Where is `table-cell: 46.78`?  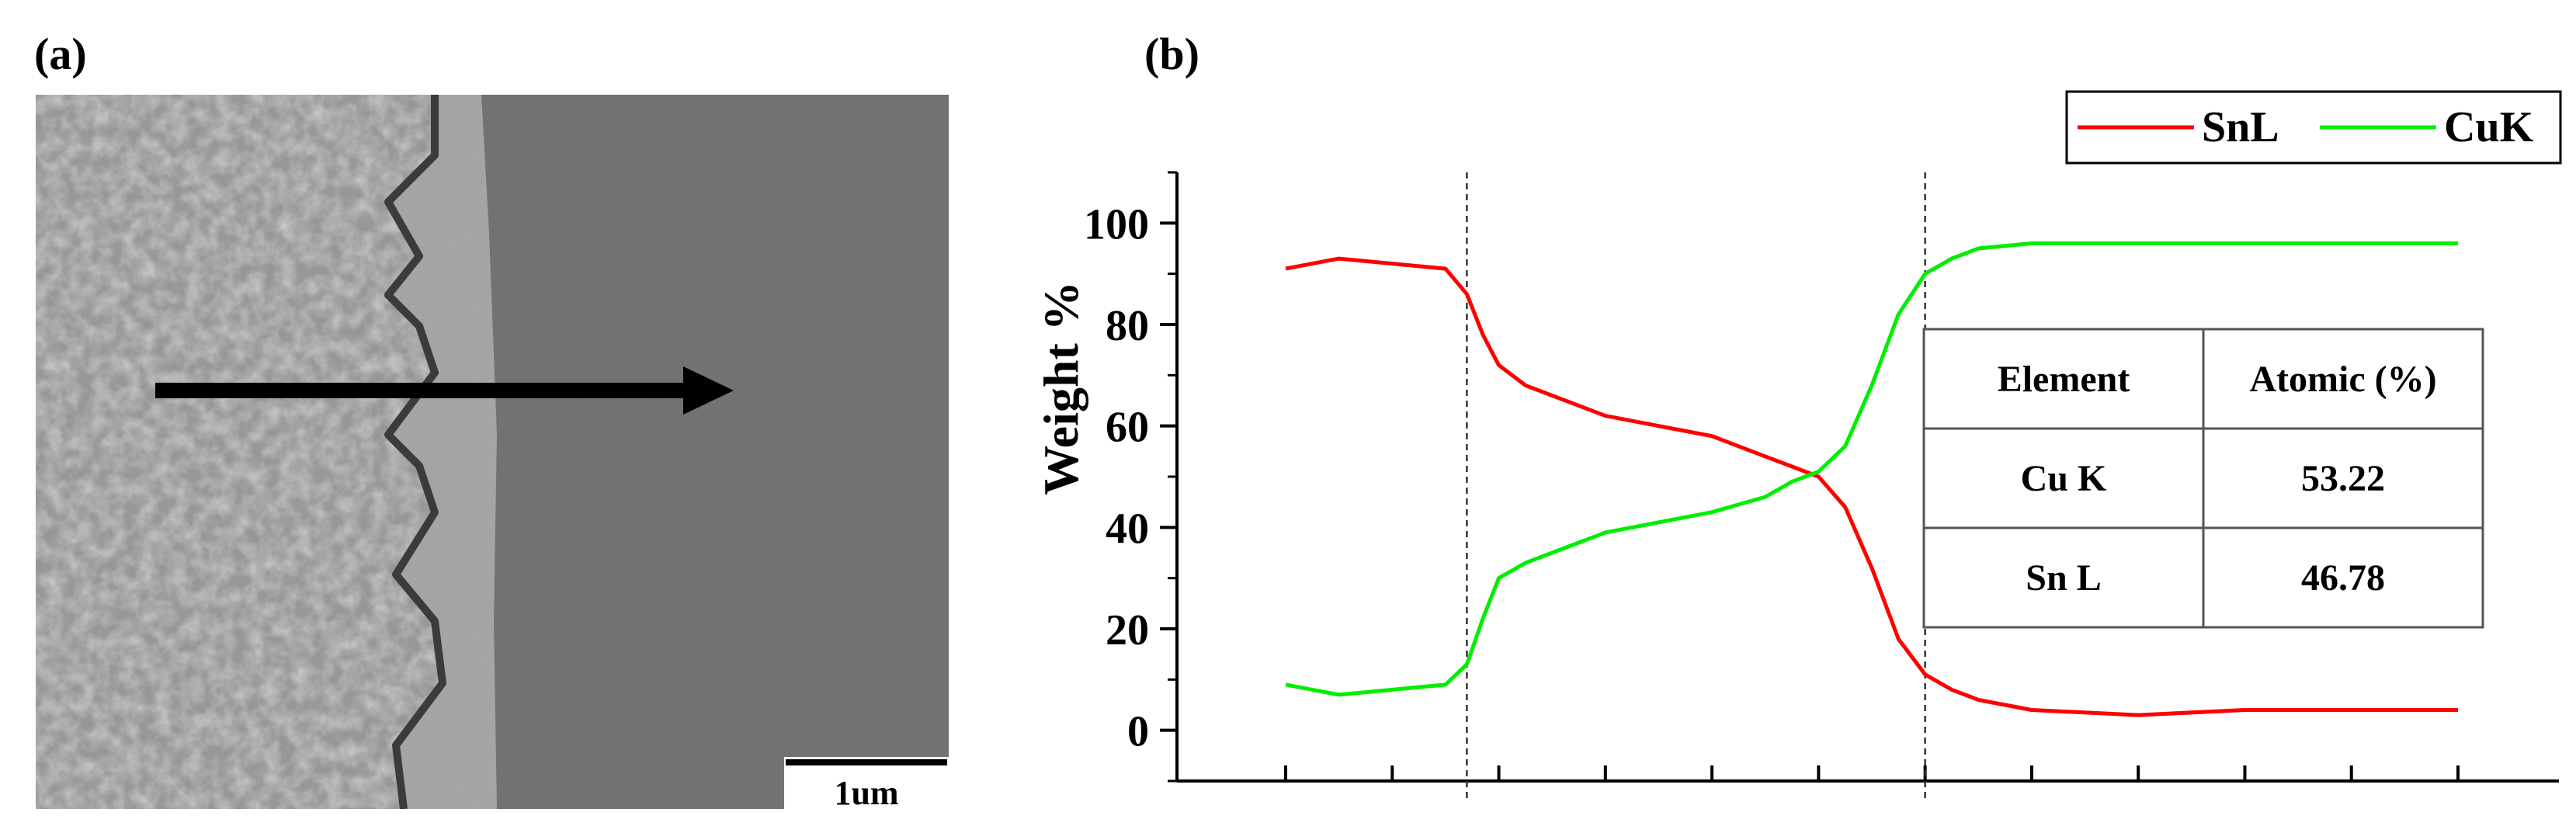
table-cell: 46.78 is located at coordinates (2343, 578).